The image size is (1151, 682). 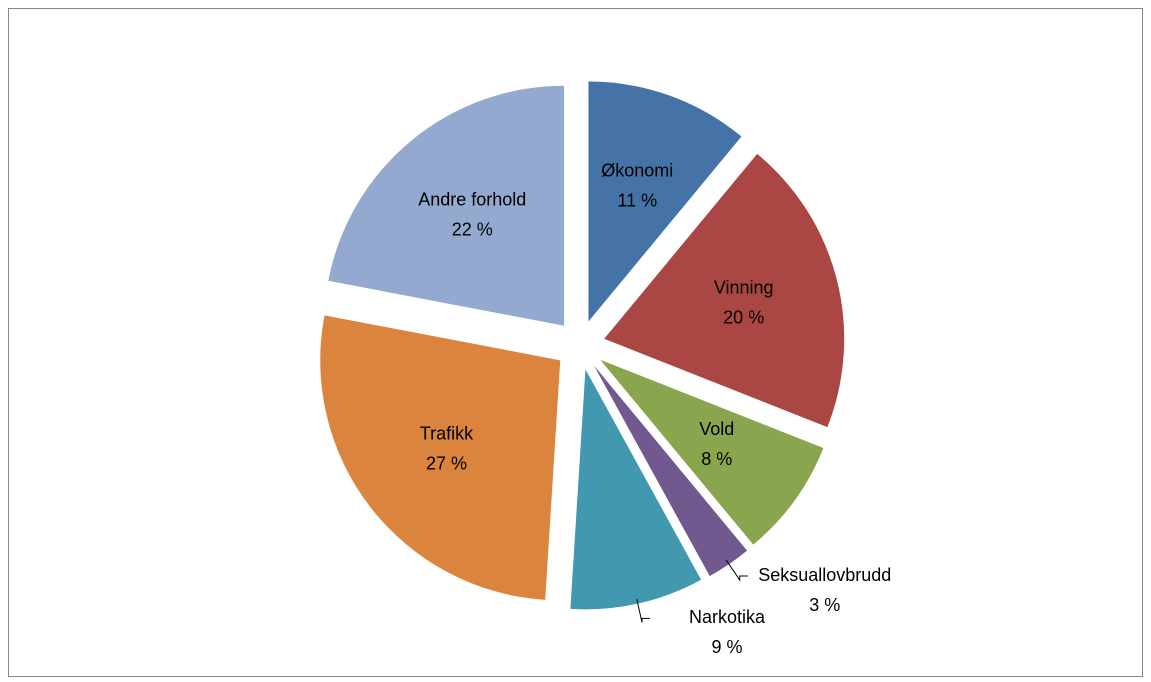 I want to click on slice-label: Vold, so click(x=716, y=429).